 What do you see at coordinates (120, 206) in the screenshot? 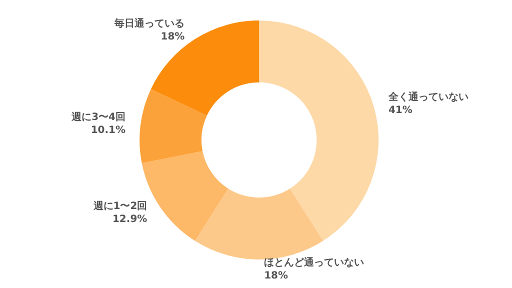
I see `slice-label: 週に1〜2回` at bounding box center [120, 206].